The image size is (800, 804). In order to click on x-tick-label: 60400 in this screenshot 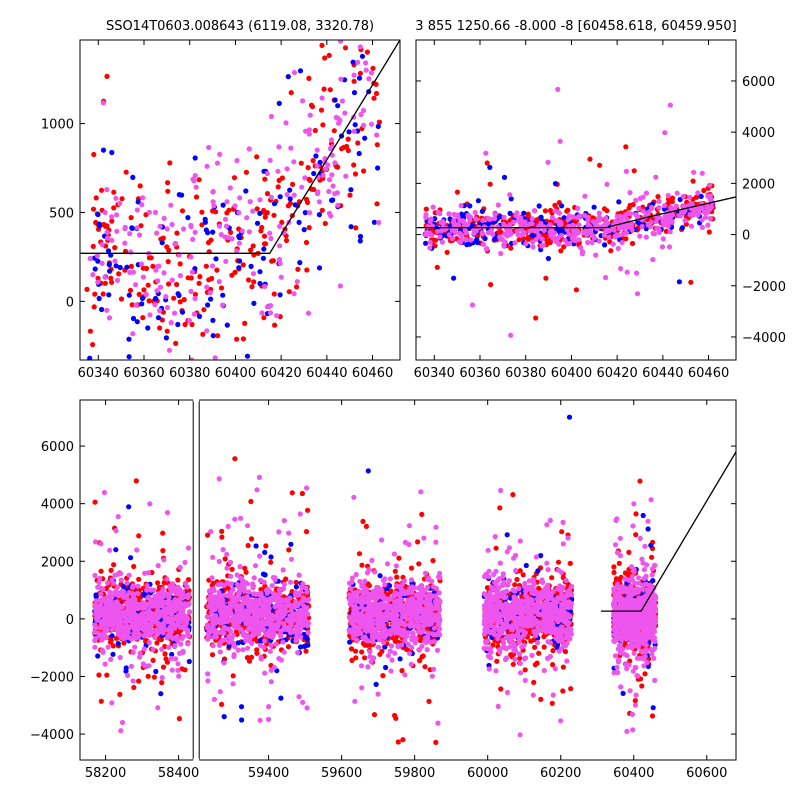, I will do `click(235, 373)`.